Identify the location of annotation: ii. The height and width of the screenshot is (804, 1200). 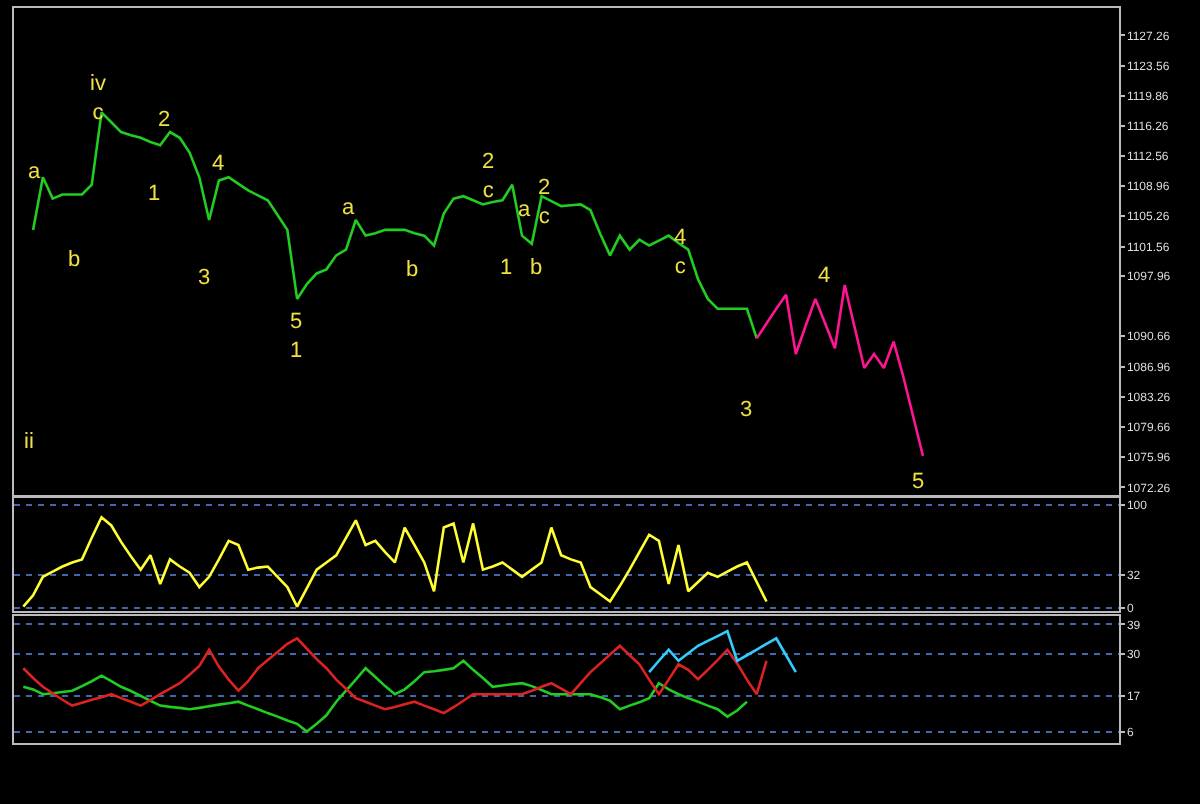
(29, 442).